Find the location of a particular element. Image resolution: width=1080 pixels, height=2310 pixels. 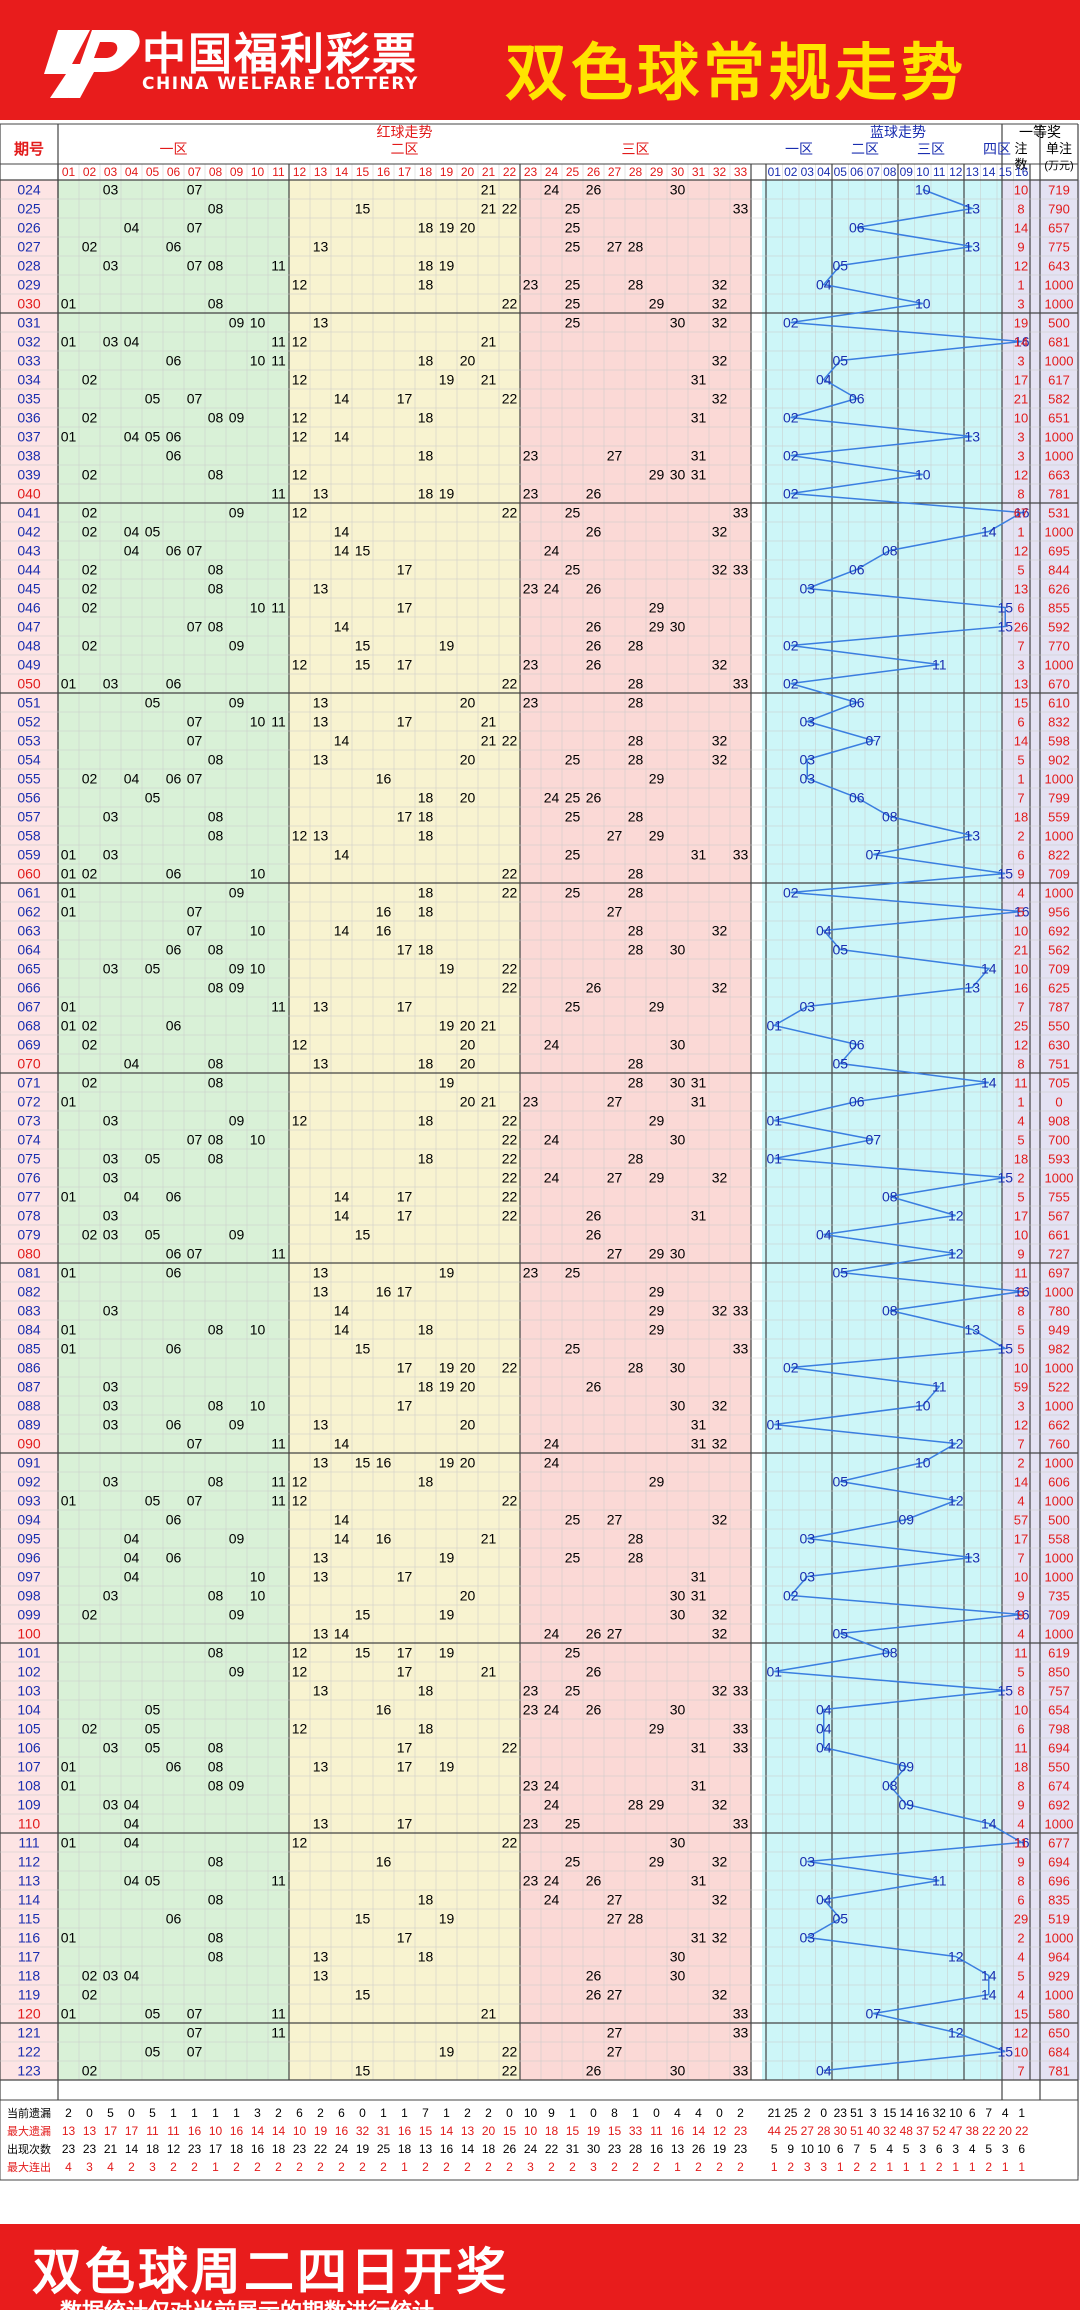

stats-row-label: 出现次数 is located at coordinates (29, 2149).